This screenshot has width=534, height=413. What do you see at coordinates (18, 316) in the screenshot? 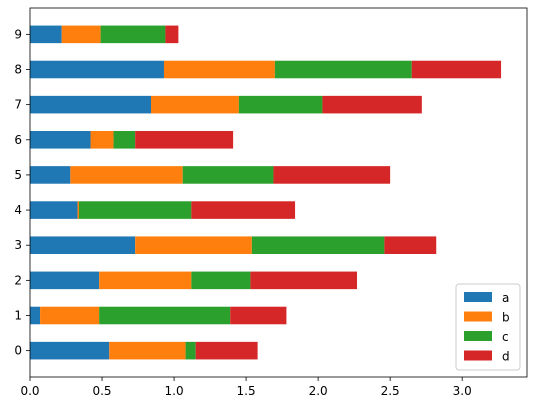
I see `y-tick-label: 1` at bounding box center [18, 316].